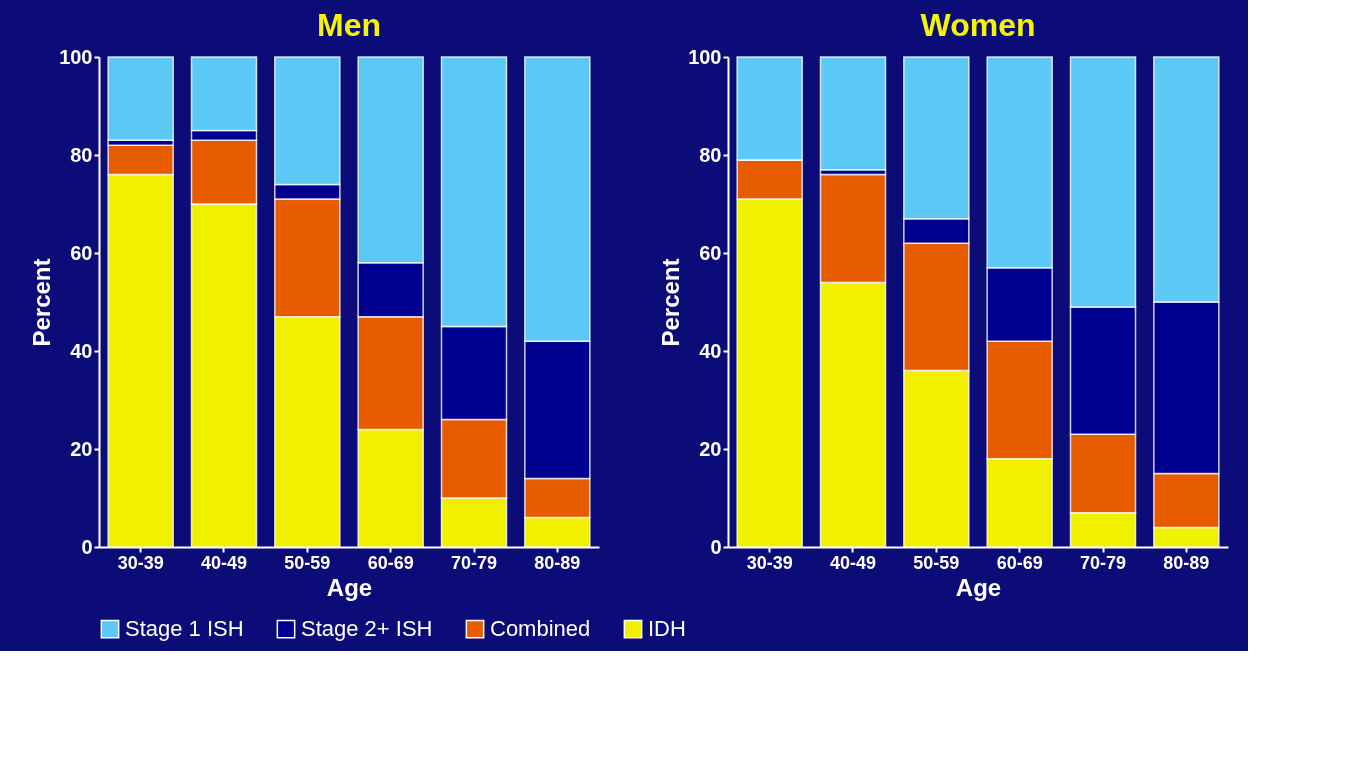 This screenshot has width=1350, height=768. What do you see at coordinates (667, 629) in the screenshot?
I see `legend-label: IDH` at bounding box center [667, 629].